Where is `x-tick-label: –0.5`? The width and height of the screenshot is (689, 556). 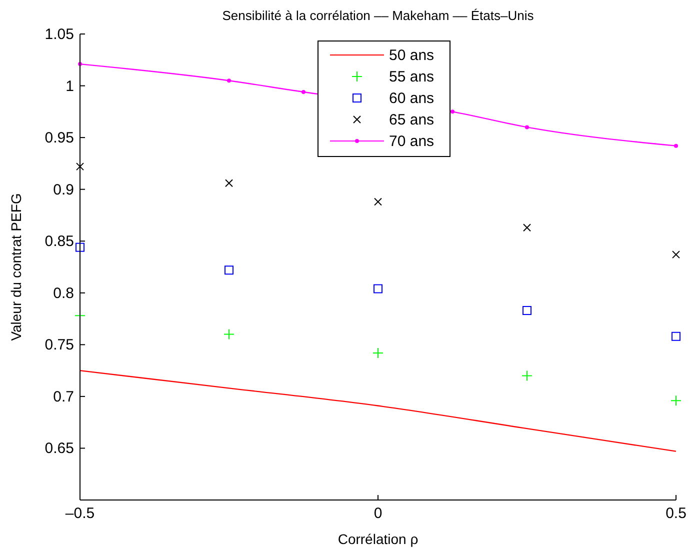 x-tick-label: –0.5 is located at coordinates (80, 513).